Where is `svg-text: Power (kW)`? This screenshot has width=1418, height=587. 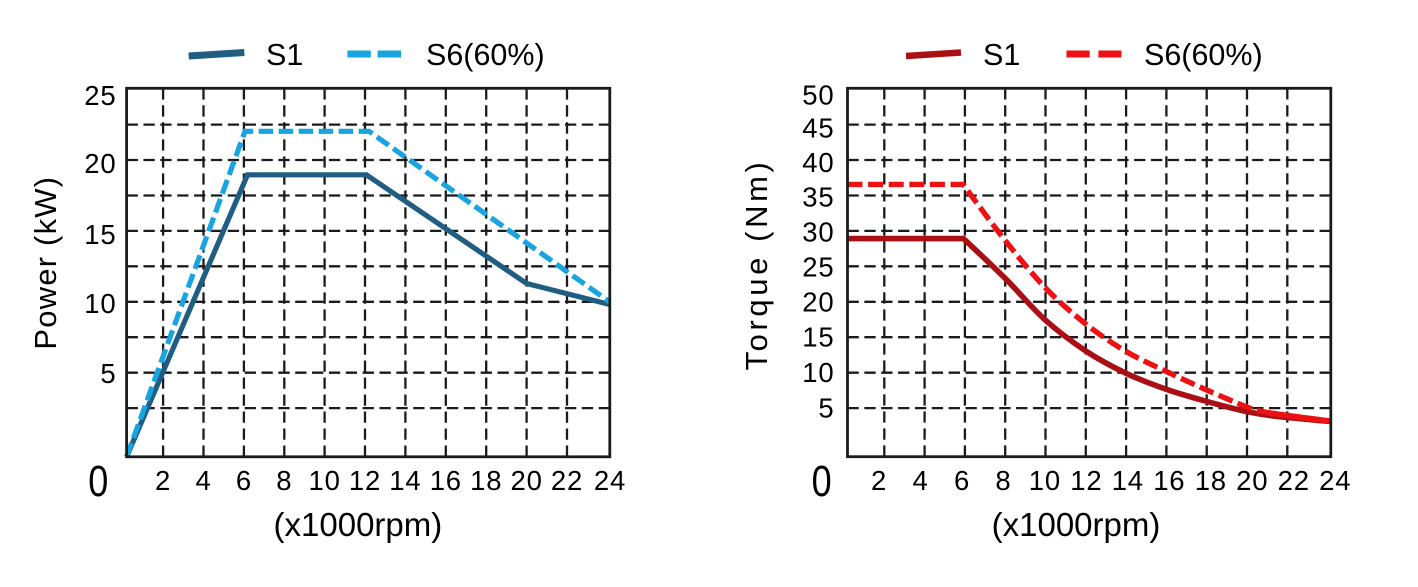
svg-text: Power (kW) is located at coordinates (45, 263).